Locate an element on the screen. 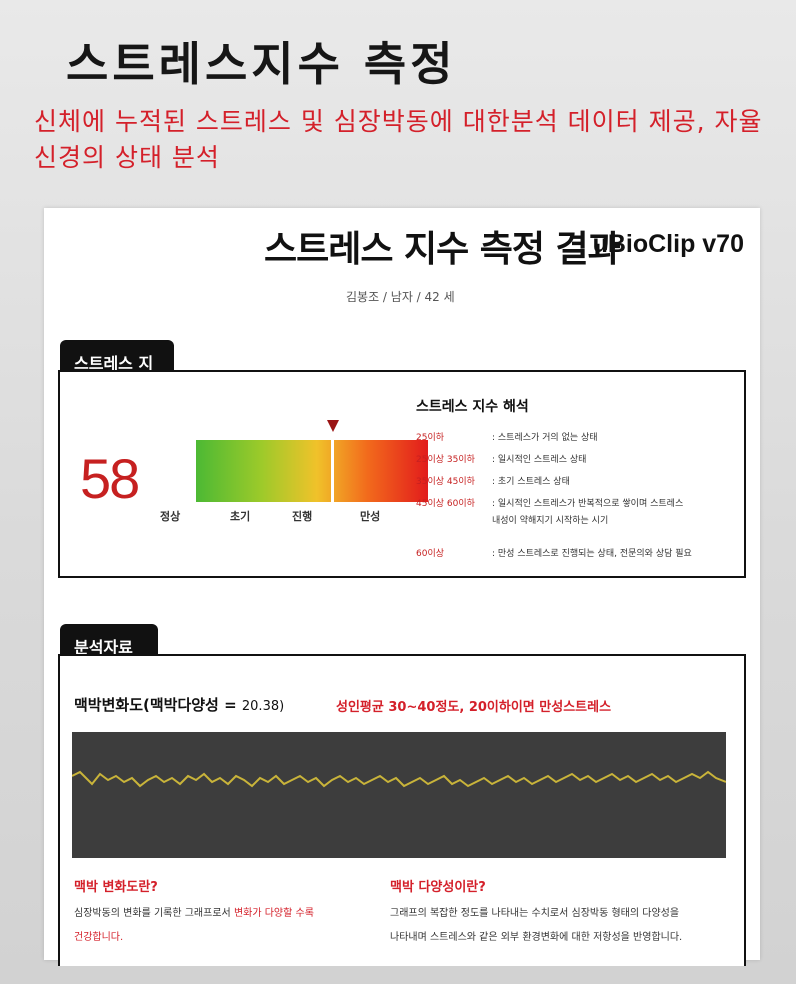 Image resolution: width=796 pixels, height=984 pixels. legend-row: 25이하 : 스트레스가 거의 없는 상태 is located at coordinates (507, 436).